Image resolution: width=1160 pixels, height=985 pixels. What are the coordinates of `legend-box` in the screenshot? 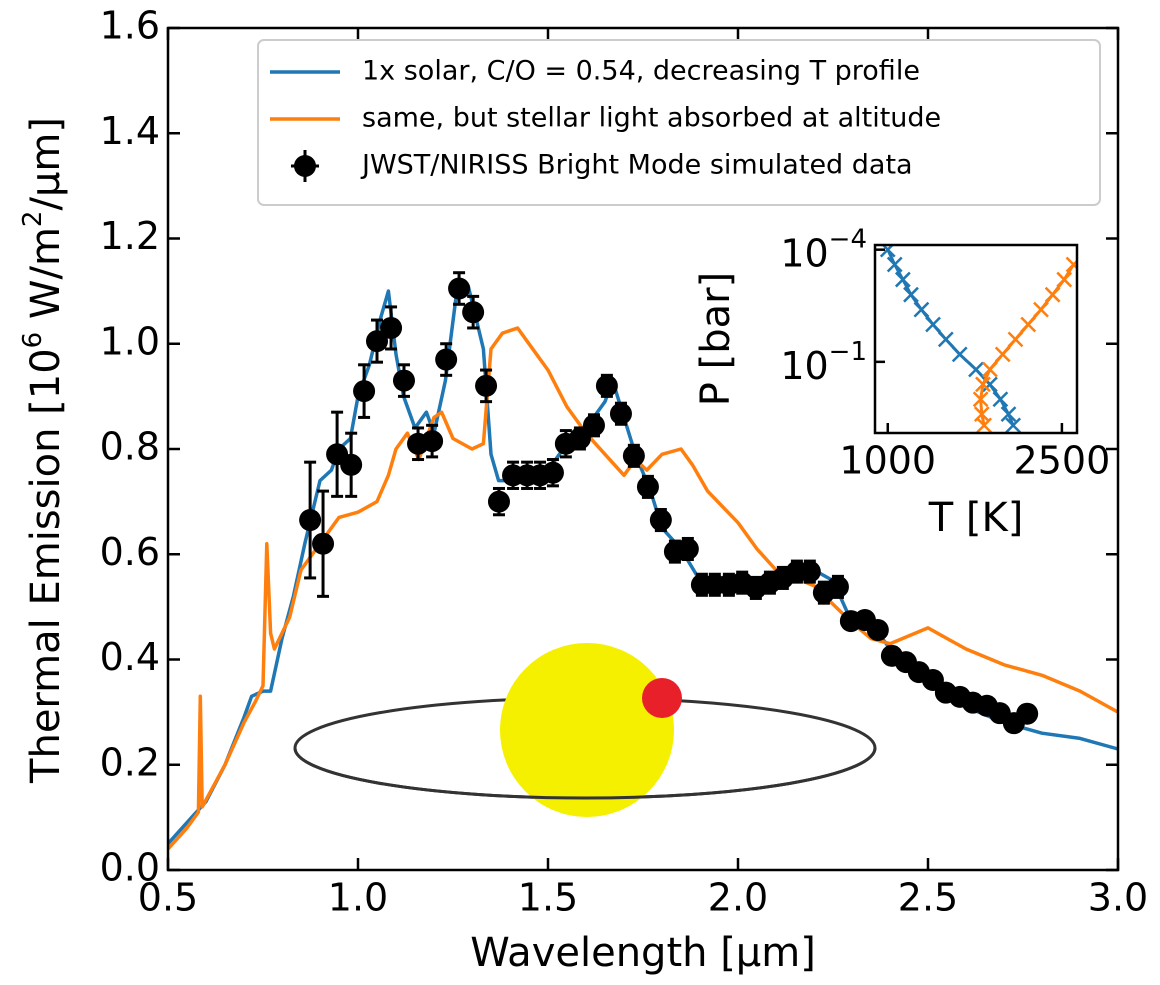 It's located at (679, 122).